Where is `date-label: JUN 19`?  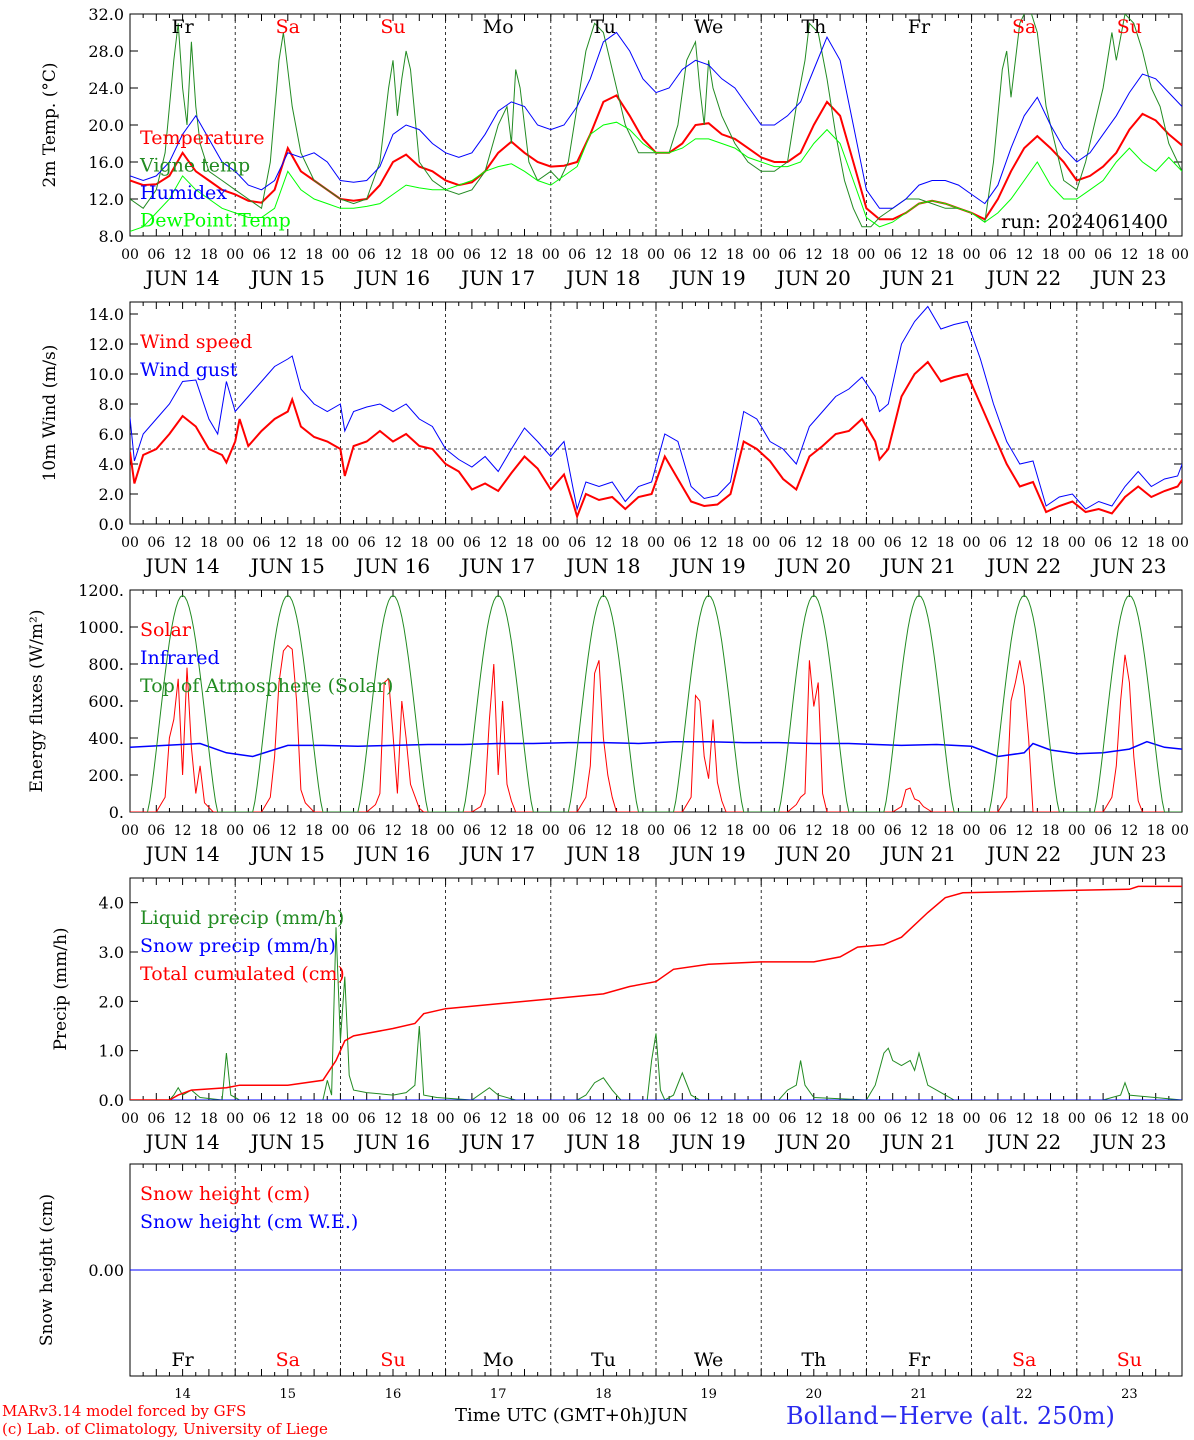 date-label: JUN 19 is located at coordinates (708, 1142).